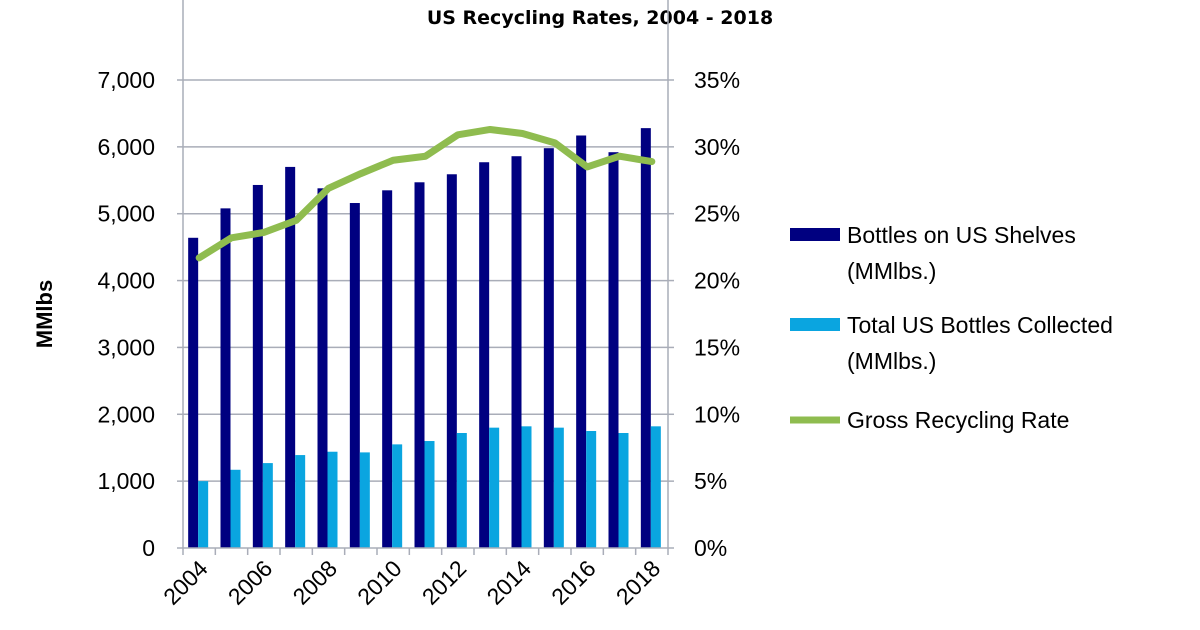 This screenshot has height=630, width=1200. What do you see at coordinates (710, 548) in the screenshot?
I see `y2-tick-label: 0%` at bounding box center [710, 548].